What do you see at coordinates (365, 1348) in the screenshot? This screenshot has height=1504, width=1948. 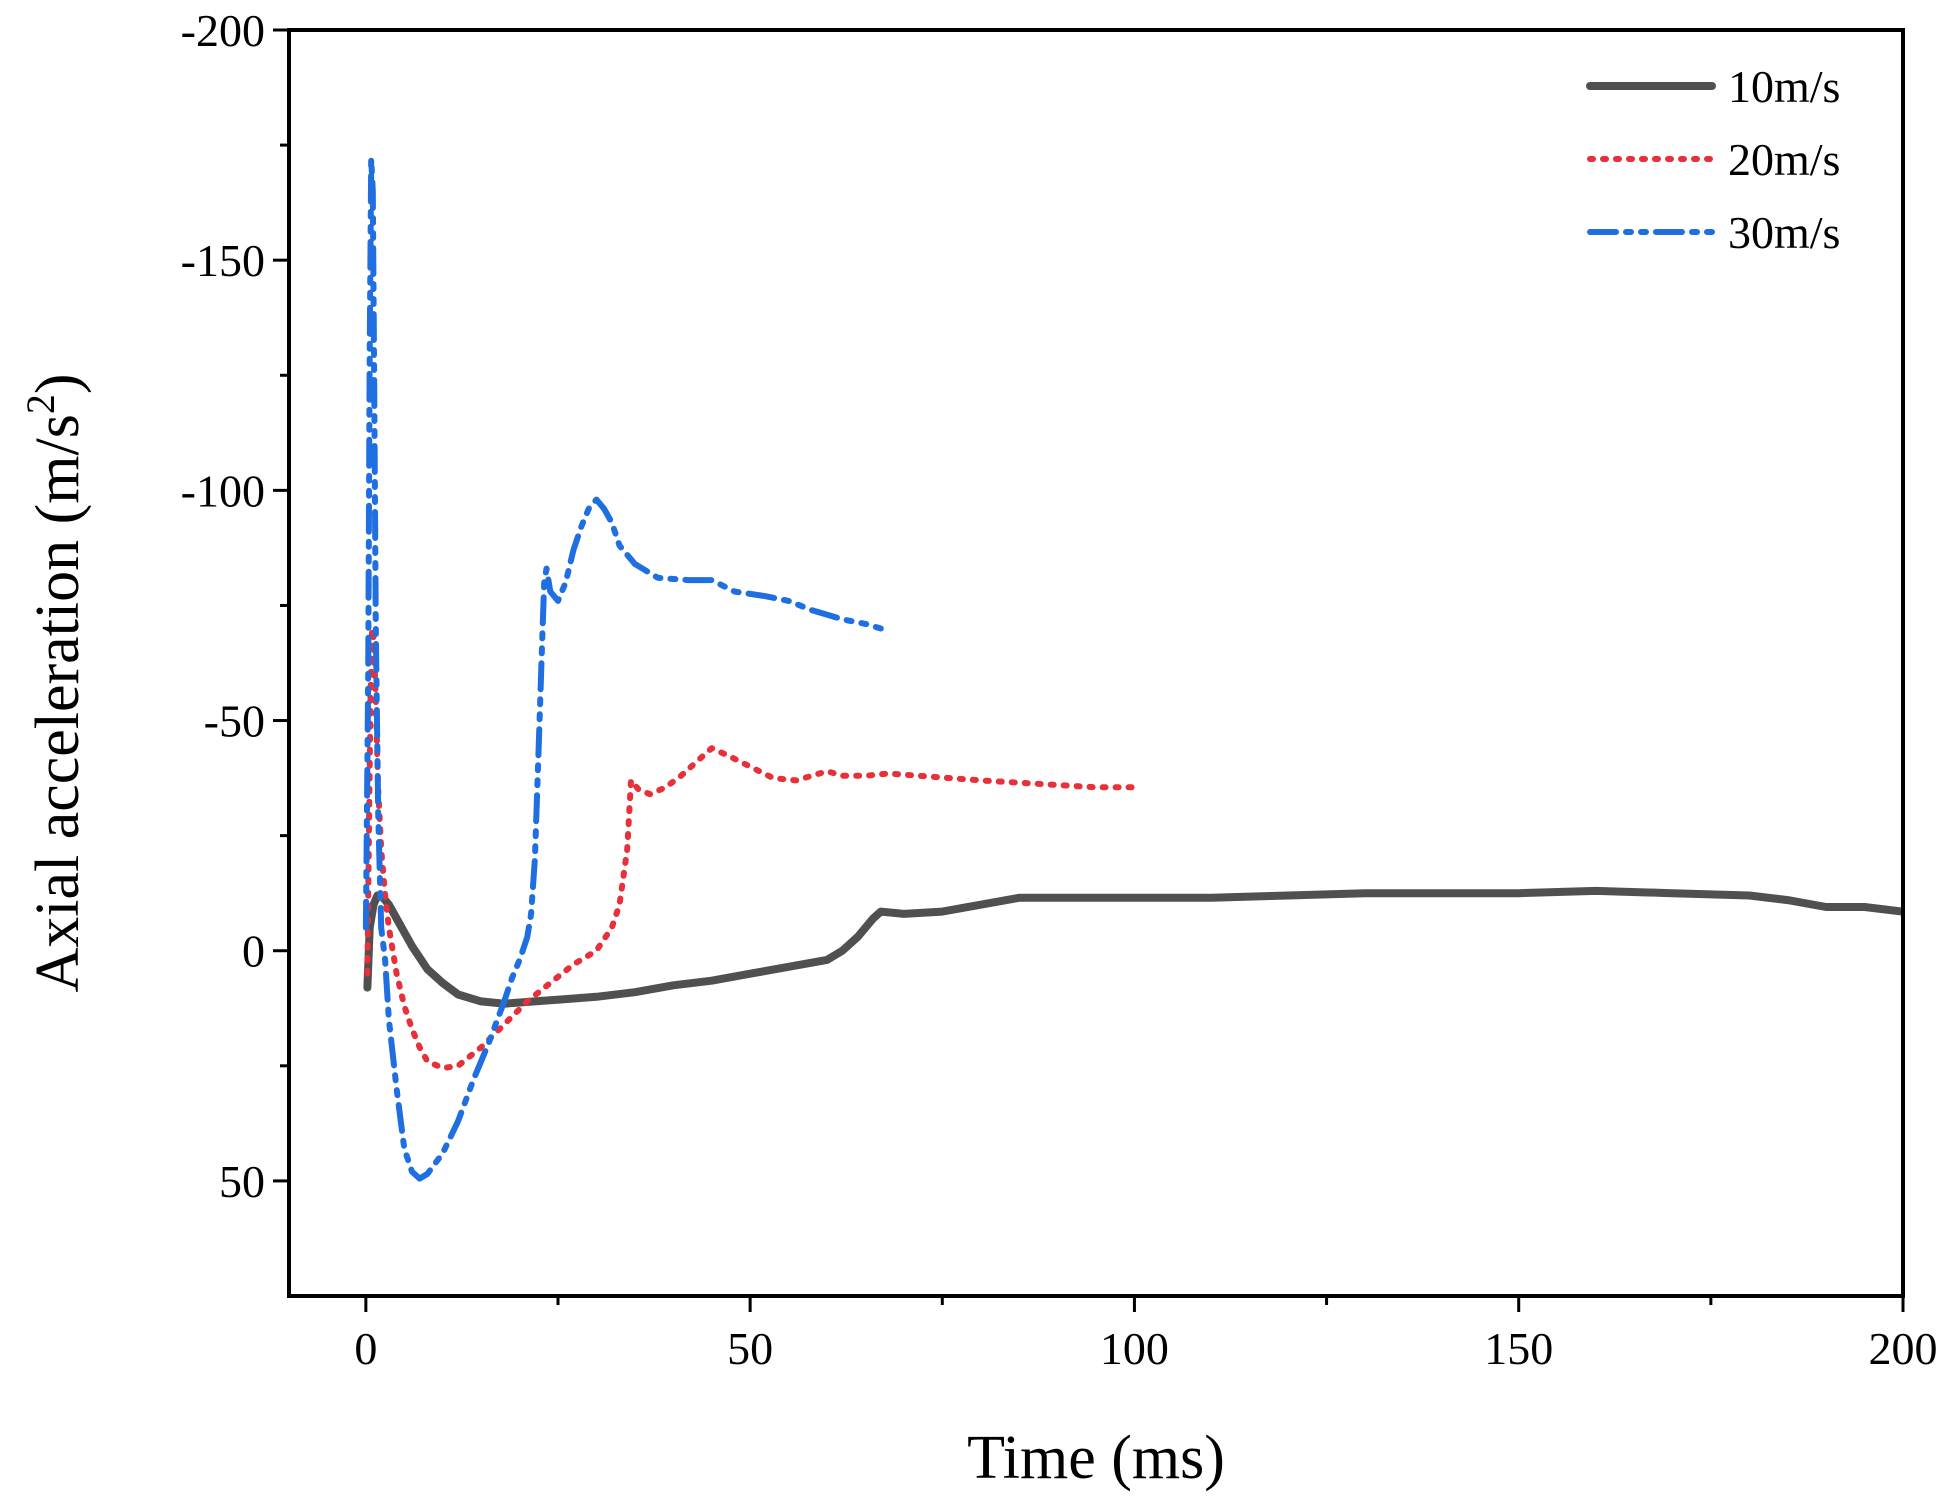 I see `x-tick-label: 0` at bounding box center [365, 1348].